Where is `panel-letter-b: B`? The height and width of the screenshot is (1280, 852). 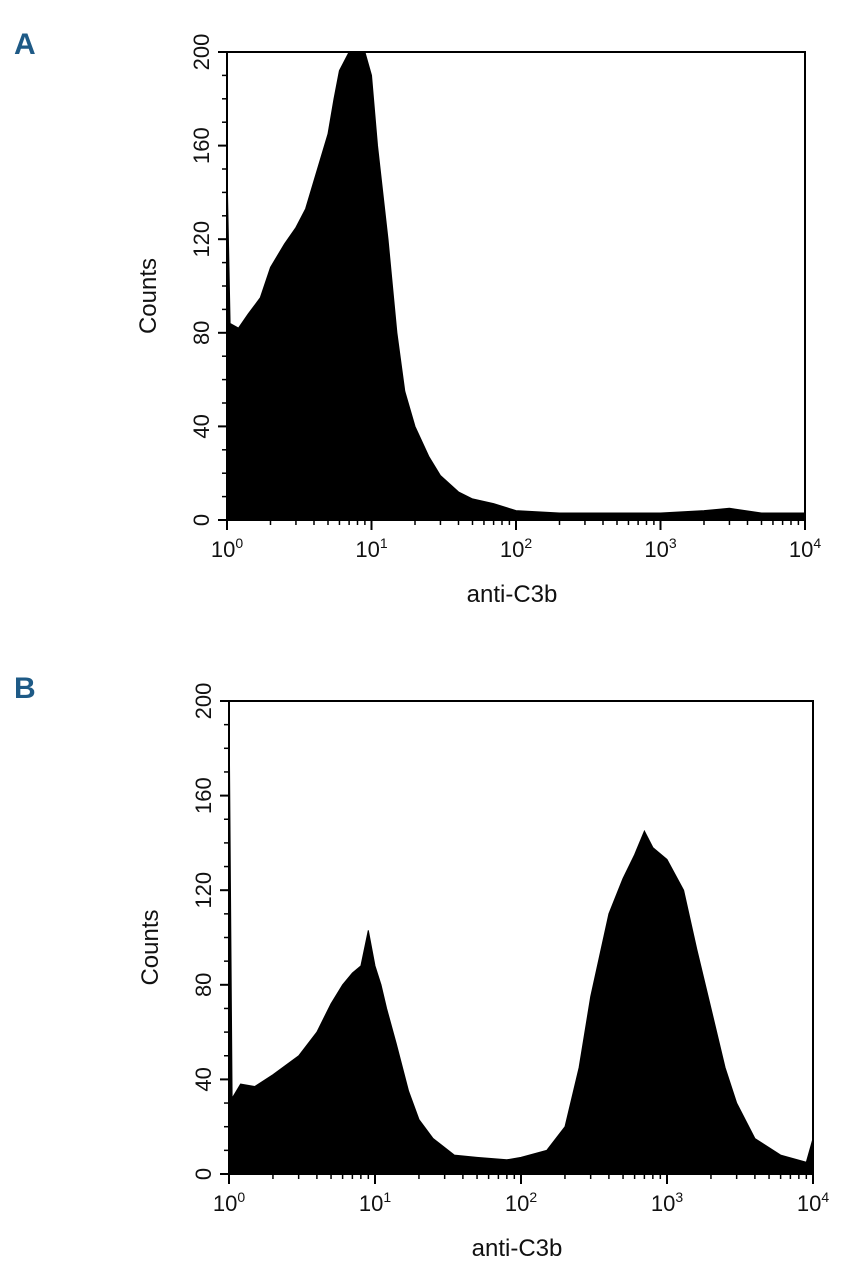 panel-letter-b: B is located at coordinates (25, 688).